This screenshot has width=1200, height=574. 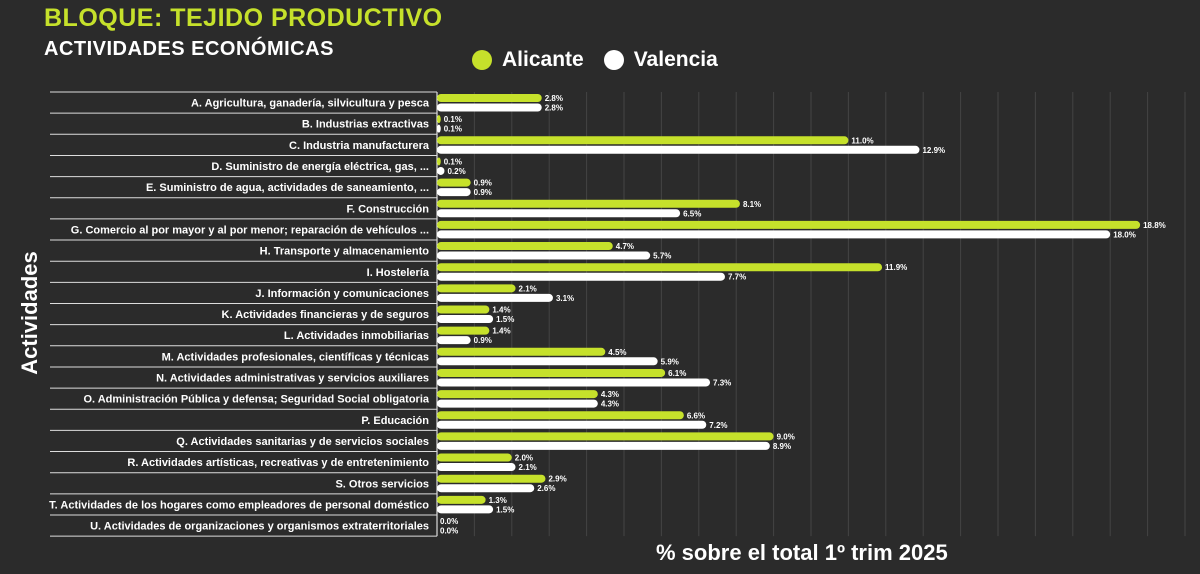 What do you see at coordinates (677, 373) in the screenshot?
I see `data-label: 6.1%` at bounding box center [677, 373].